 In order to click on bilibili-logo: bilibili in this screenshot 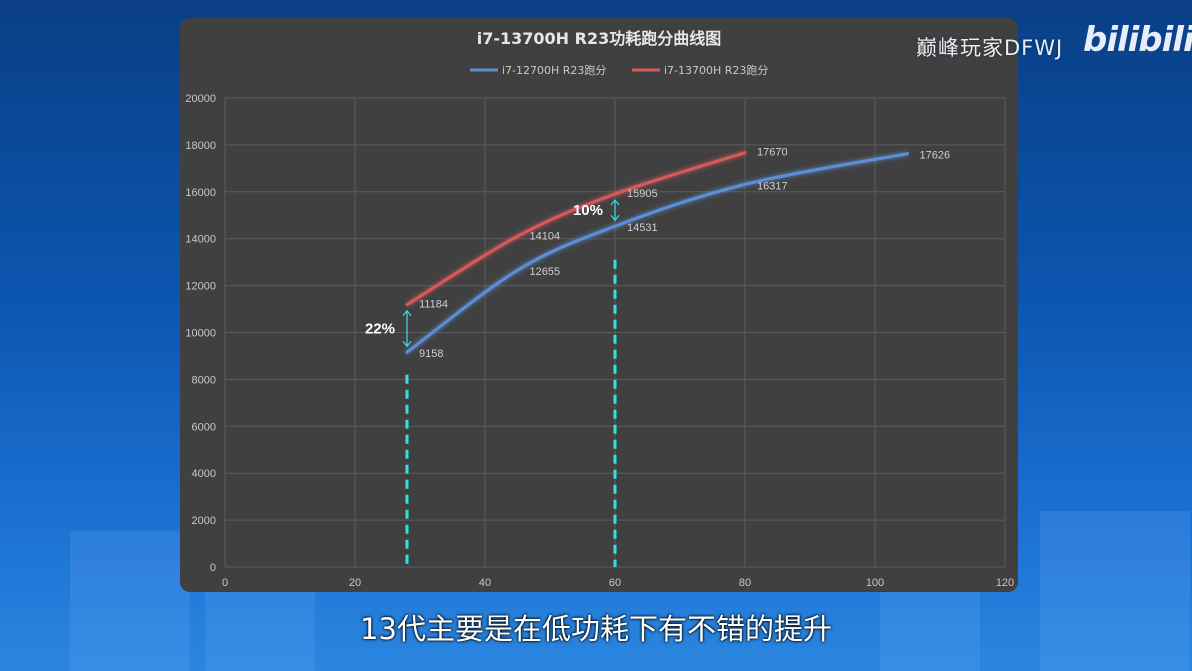, I will do `click(1137, 40)`.